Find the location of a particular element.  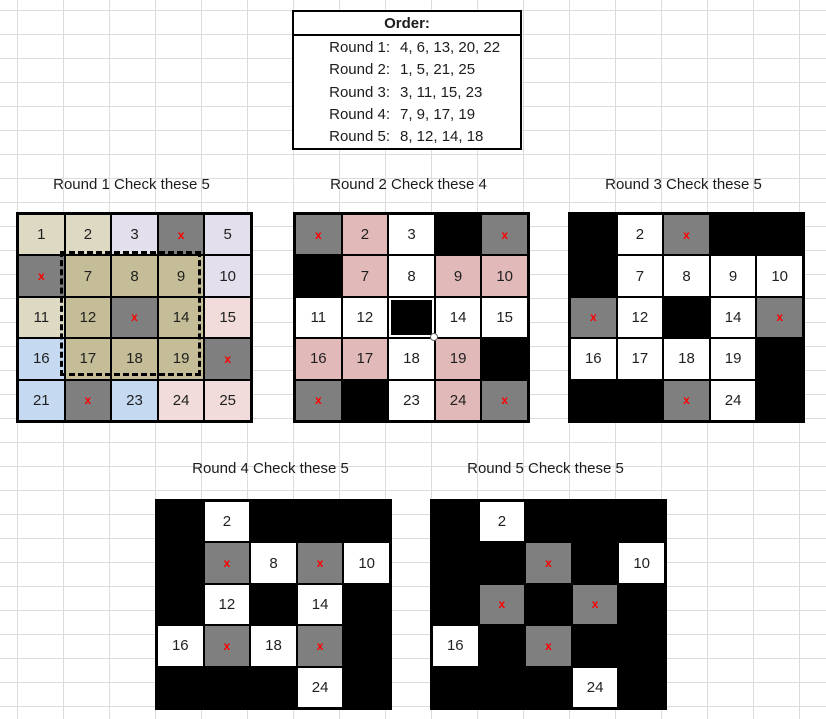

number-cell-1: 1 is located at coordinates (41, 235).